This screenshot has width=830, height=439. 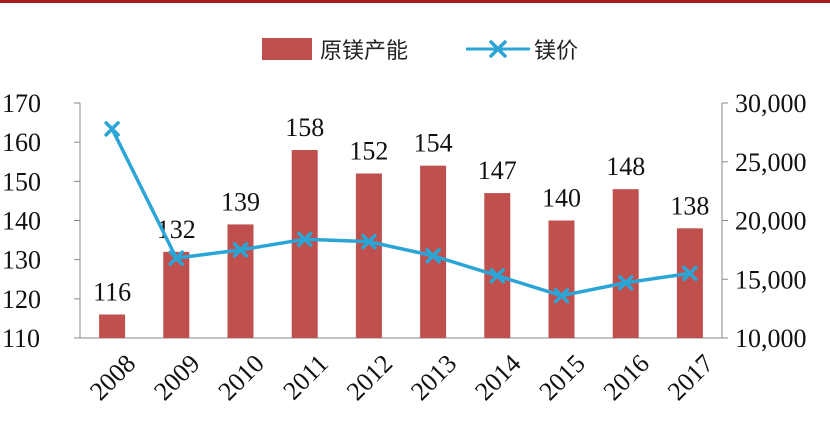 What do you see at coordinates (625, 166) in the screenshot?
I see `bar-data-label: 148` at bounding box center [625, 166].